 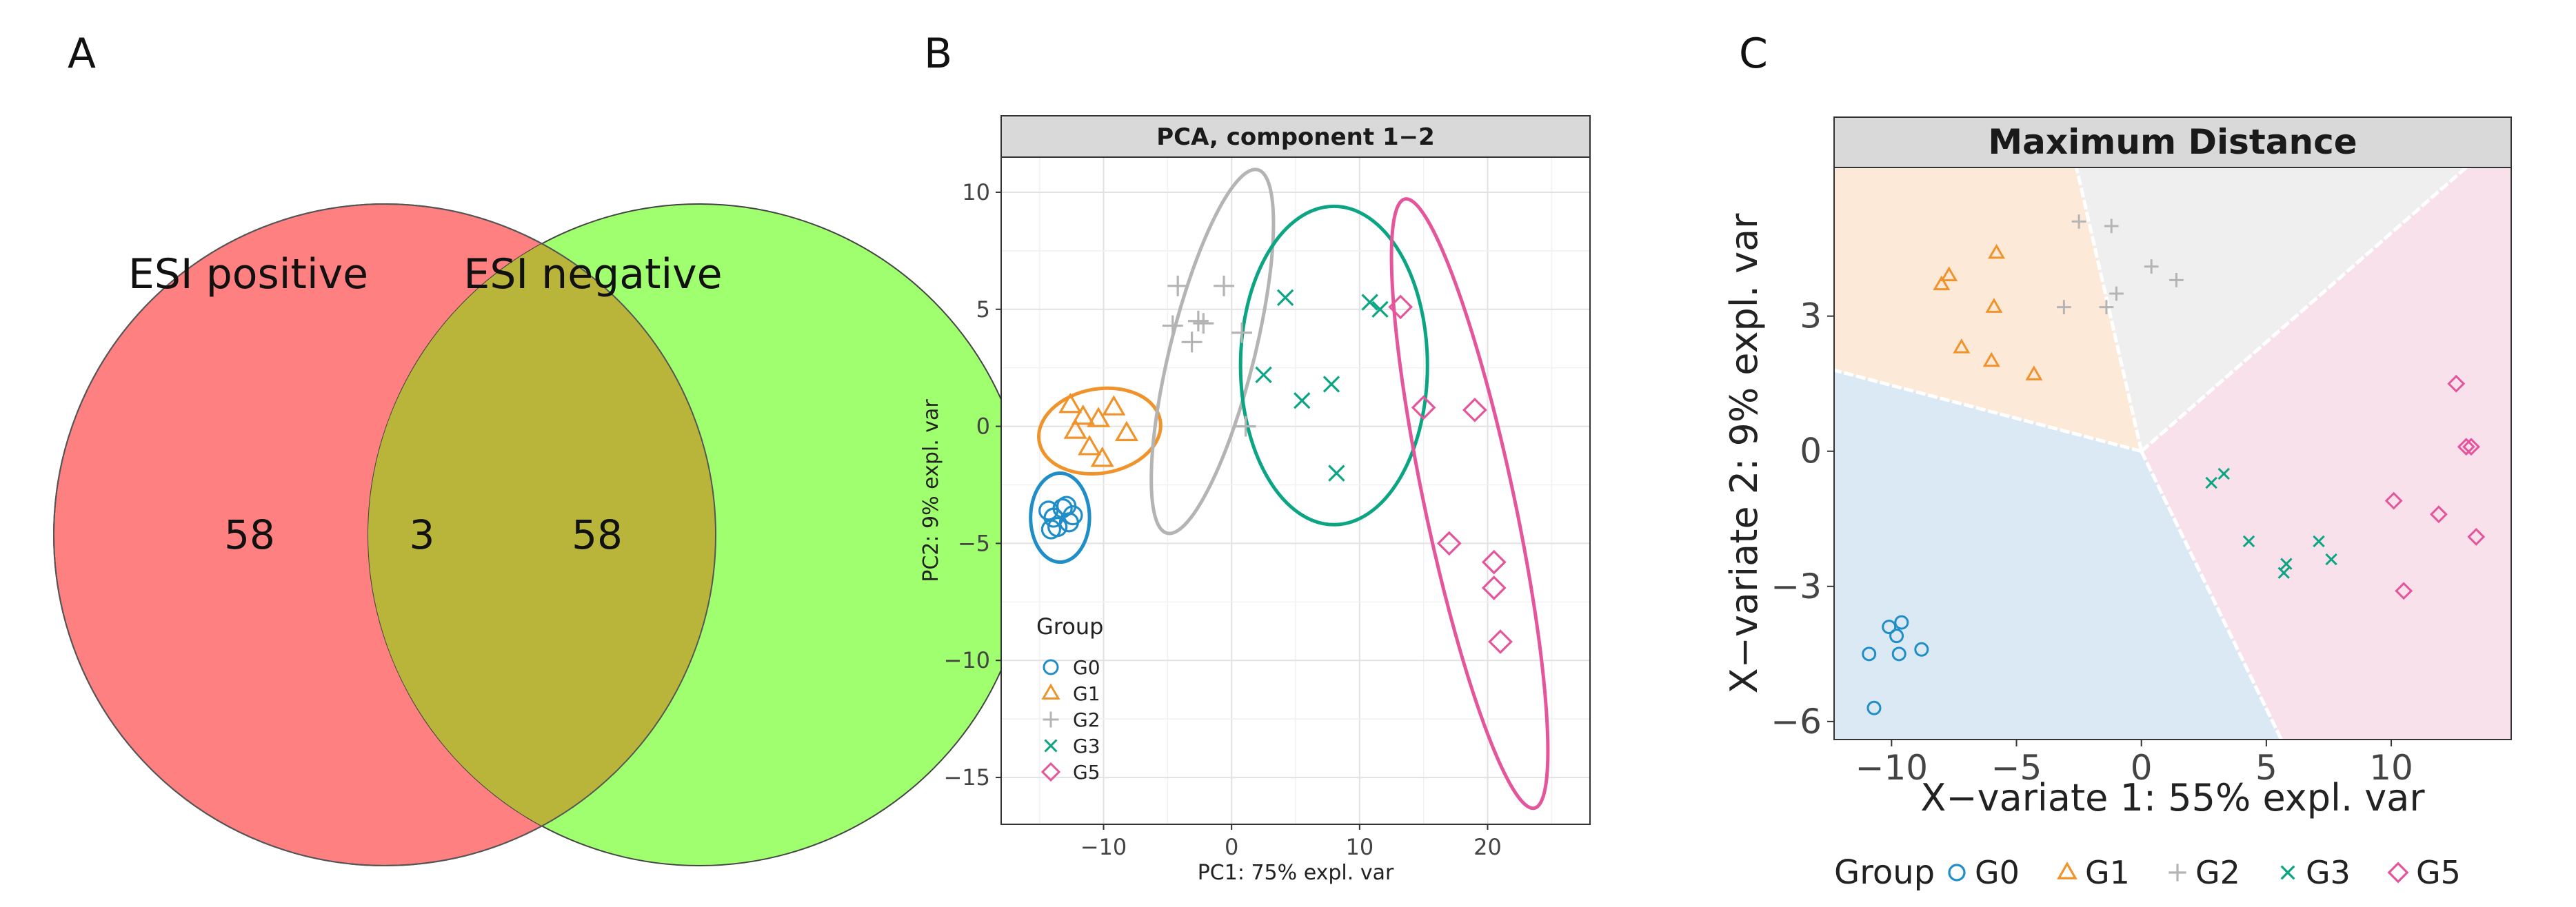 What do you see at coordinates (1811, 451) in the screenshot?
I see `plsda-y-tick-label: 0` at bounding box center [1811, 451].